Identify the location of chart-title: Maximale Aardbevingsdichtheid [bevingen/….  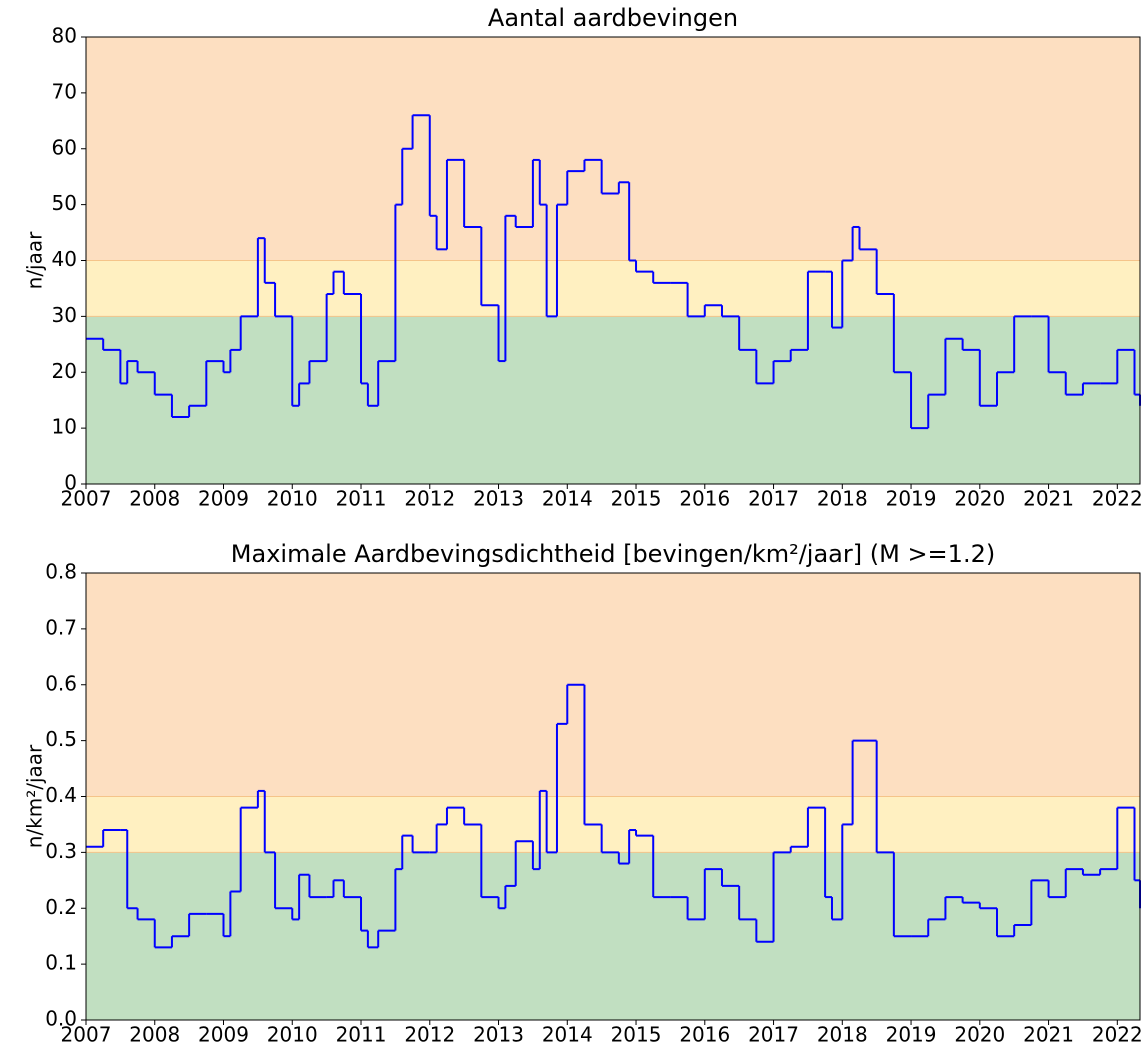
(613, 554).